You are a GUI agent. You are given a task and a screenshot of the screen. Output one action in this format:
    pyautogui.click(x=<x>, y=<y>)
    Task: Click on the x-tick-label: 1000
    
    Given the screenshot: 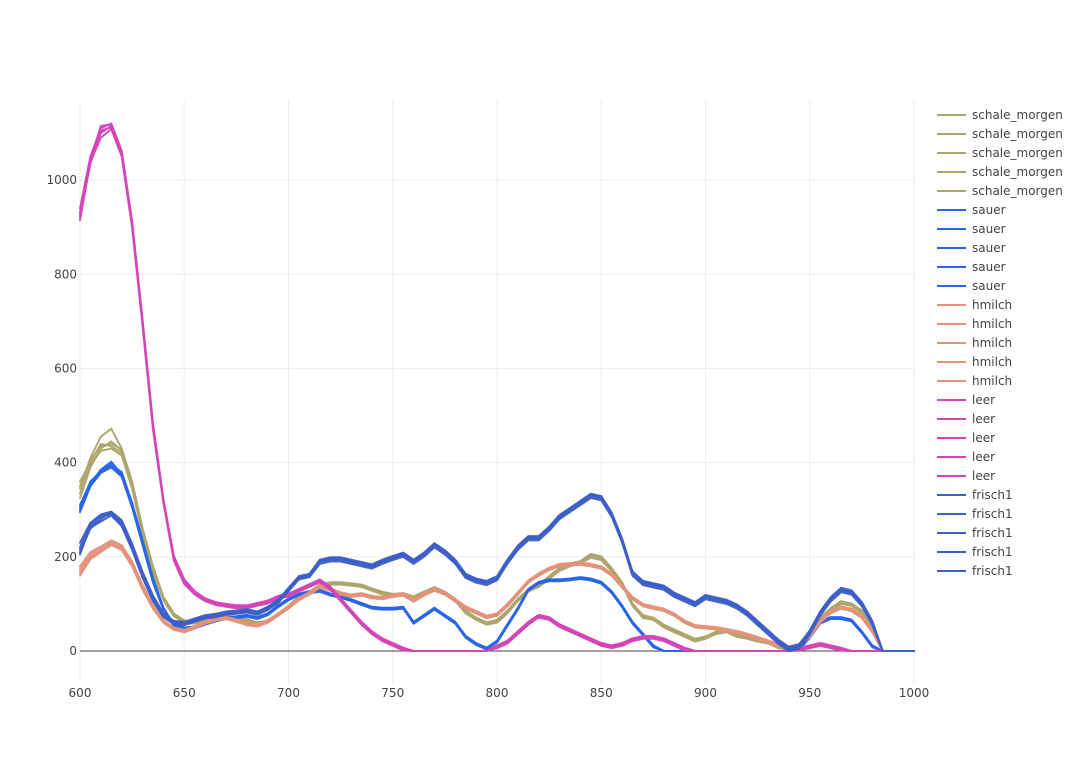 What is the action you would take?
    pyautogui.click(x=914, y=693)
    